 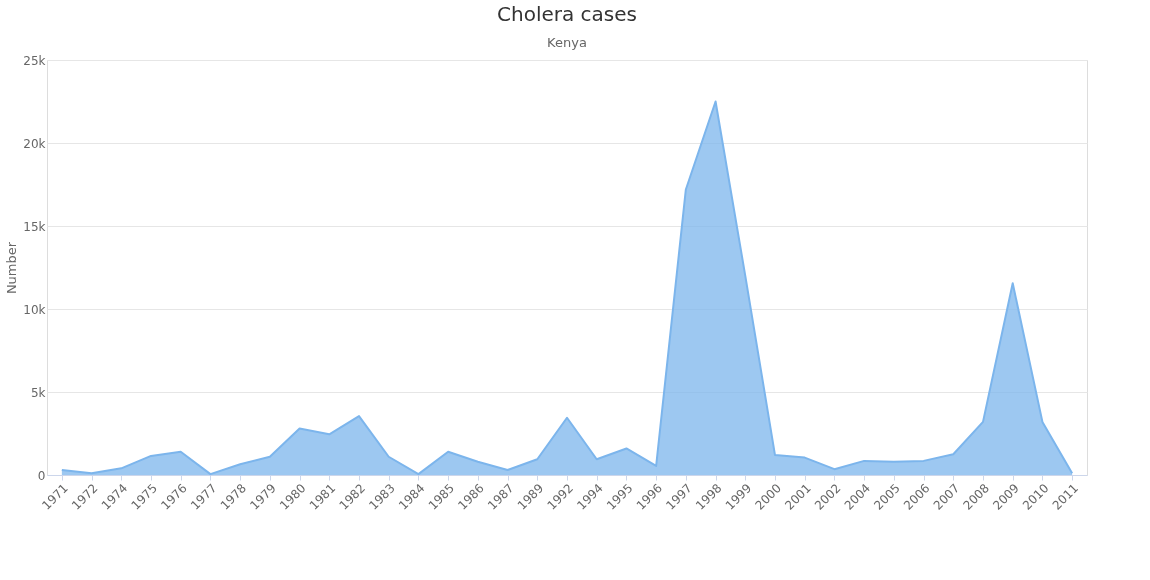 I want to click on y-tick-label: 10k, so click(x=34, y=309).